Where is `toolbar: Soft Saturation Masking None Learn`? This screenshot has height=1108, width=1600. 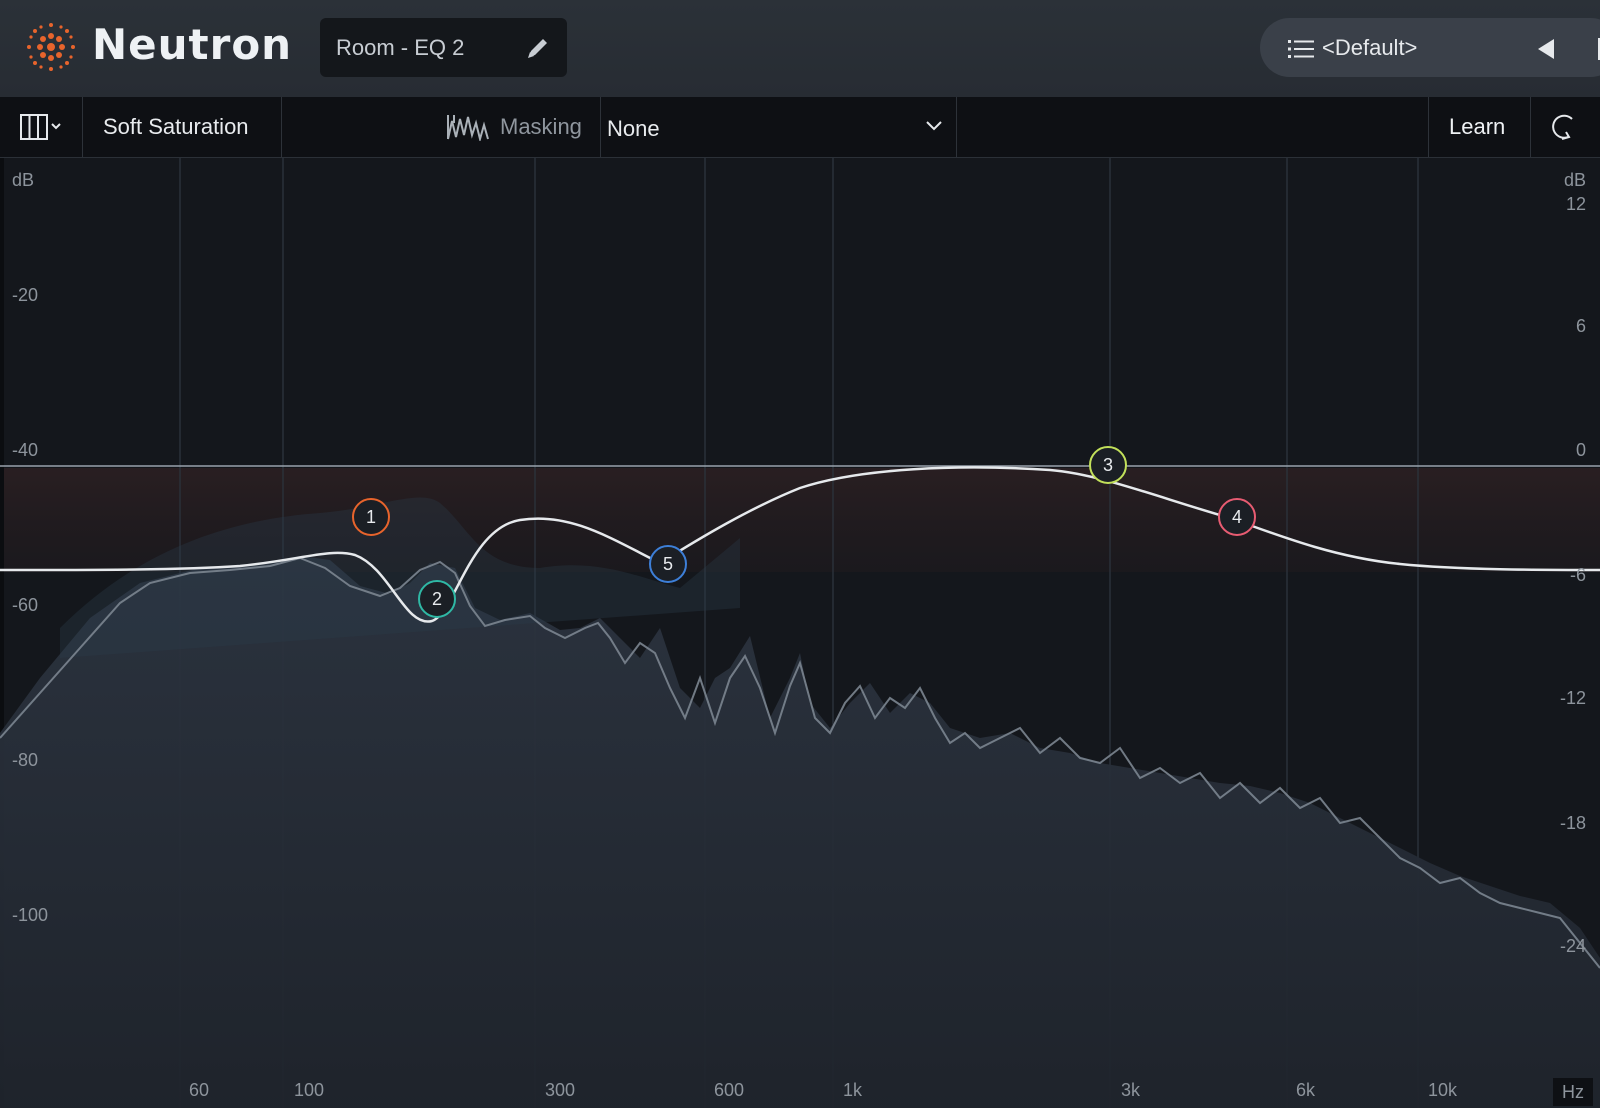
toolbar: Soft Saturation Masking None Learn is located at coordinates (800, 127).